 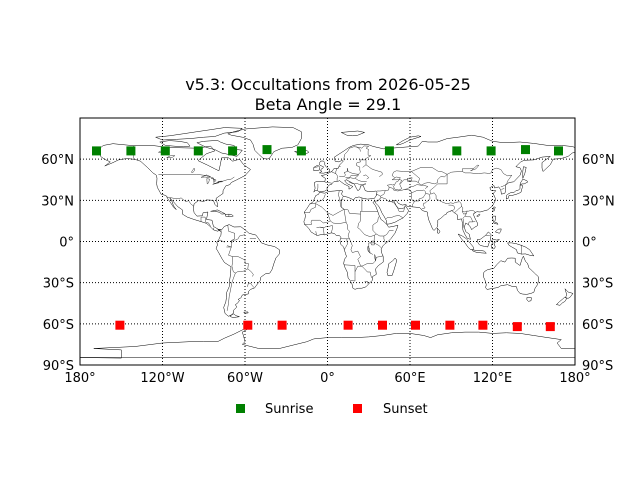 I want to click on y-tick-label-left: 0°, so click(x=66, y=243).